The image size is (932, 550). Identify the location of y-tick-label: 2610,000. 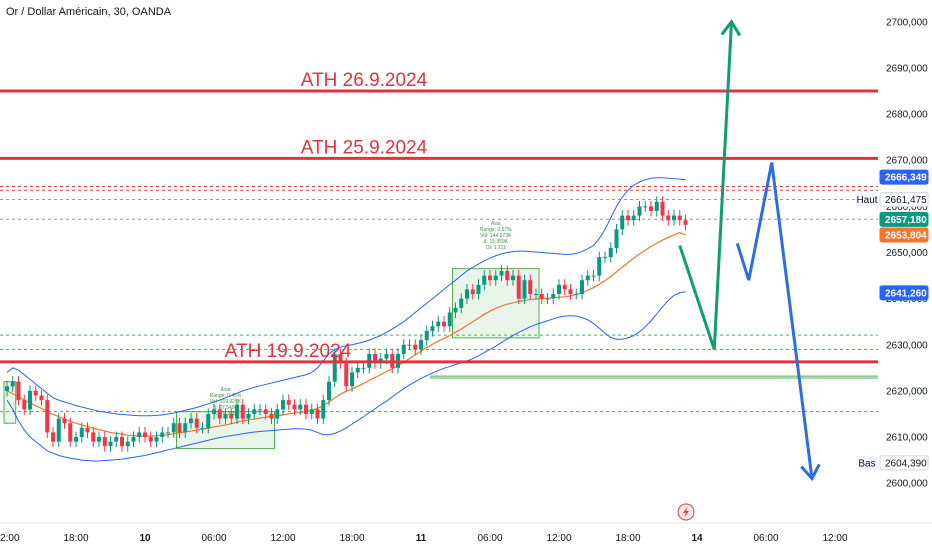
(907, 438).